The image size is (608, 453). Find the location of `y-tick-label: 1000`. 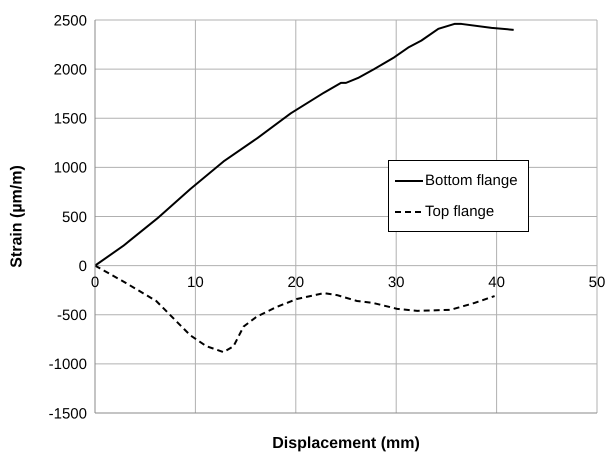

y-tick-label: 1000 is located at coordinates (70, 168).